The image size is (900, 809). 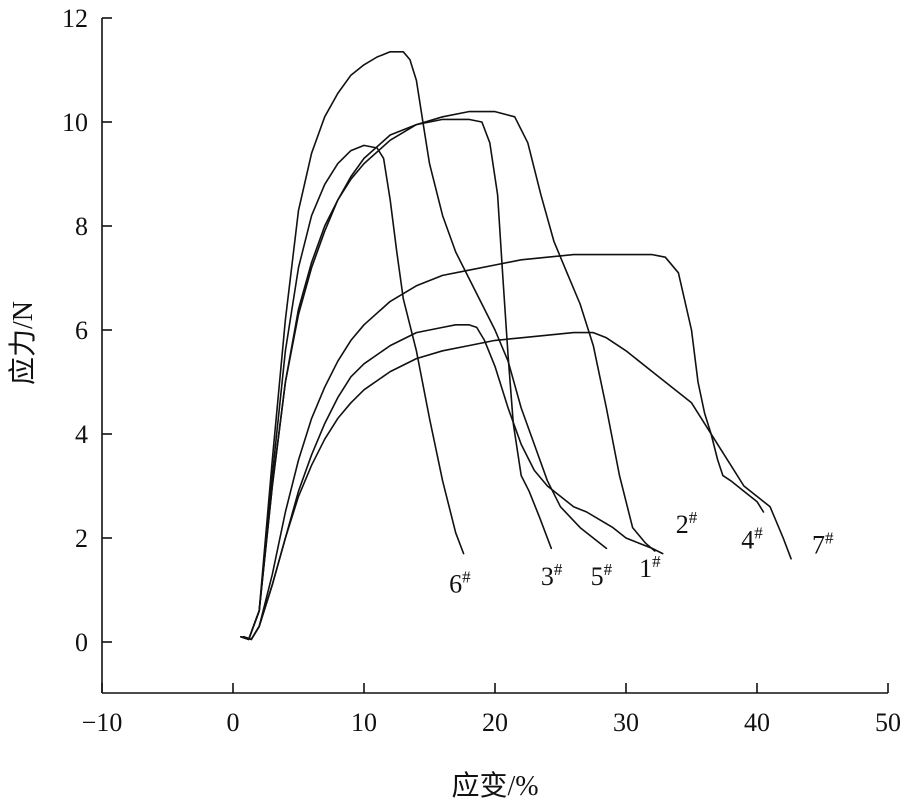 What do you see at coordinates (494, 786) in the screenshot?
I see `x-axis-label: 应变/%` at bounding box center [494, 786].